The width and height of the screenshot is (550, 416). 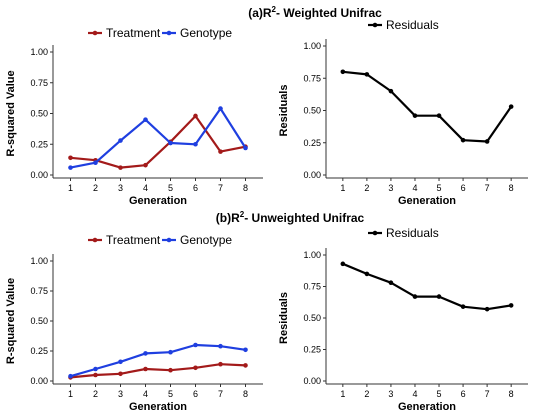 I want to click on x-tick-label: 7, so click(x=220, y=188).